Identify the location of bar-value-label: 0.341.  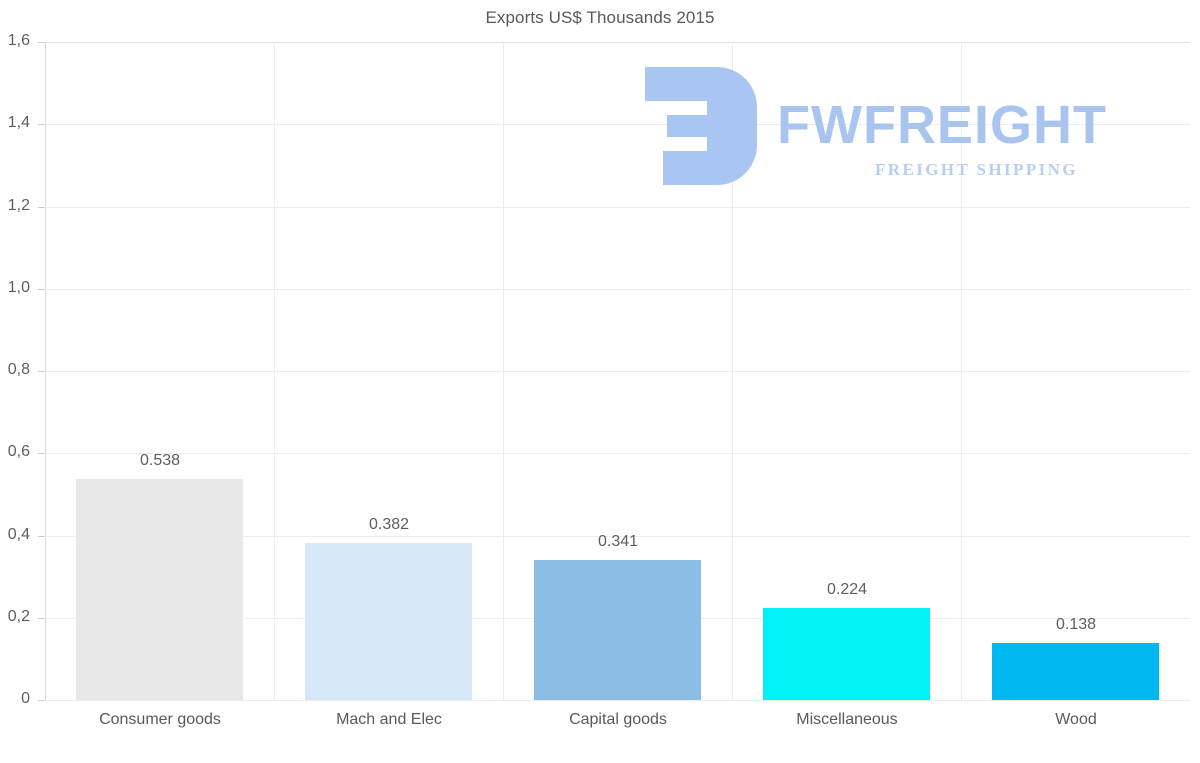
(618, 541).